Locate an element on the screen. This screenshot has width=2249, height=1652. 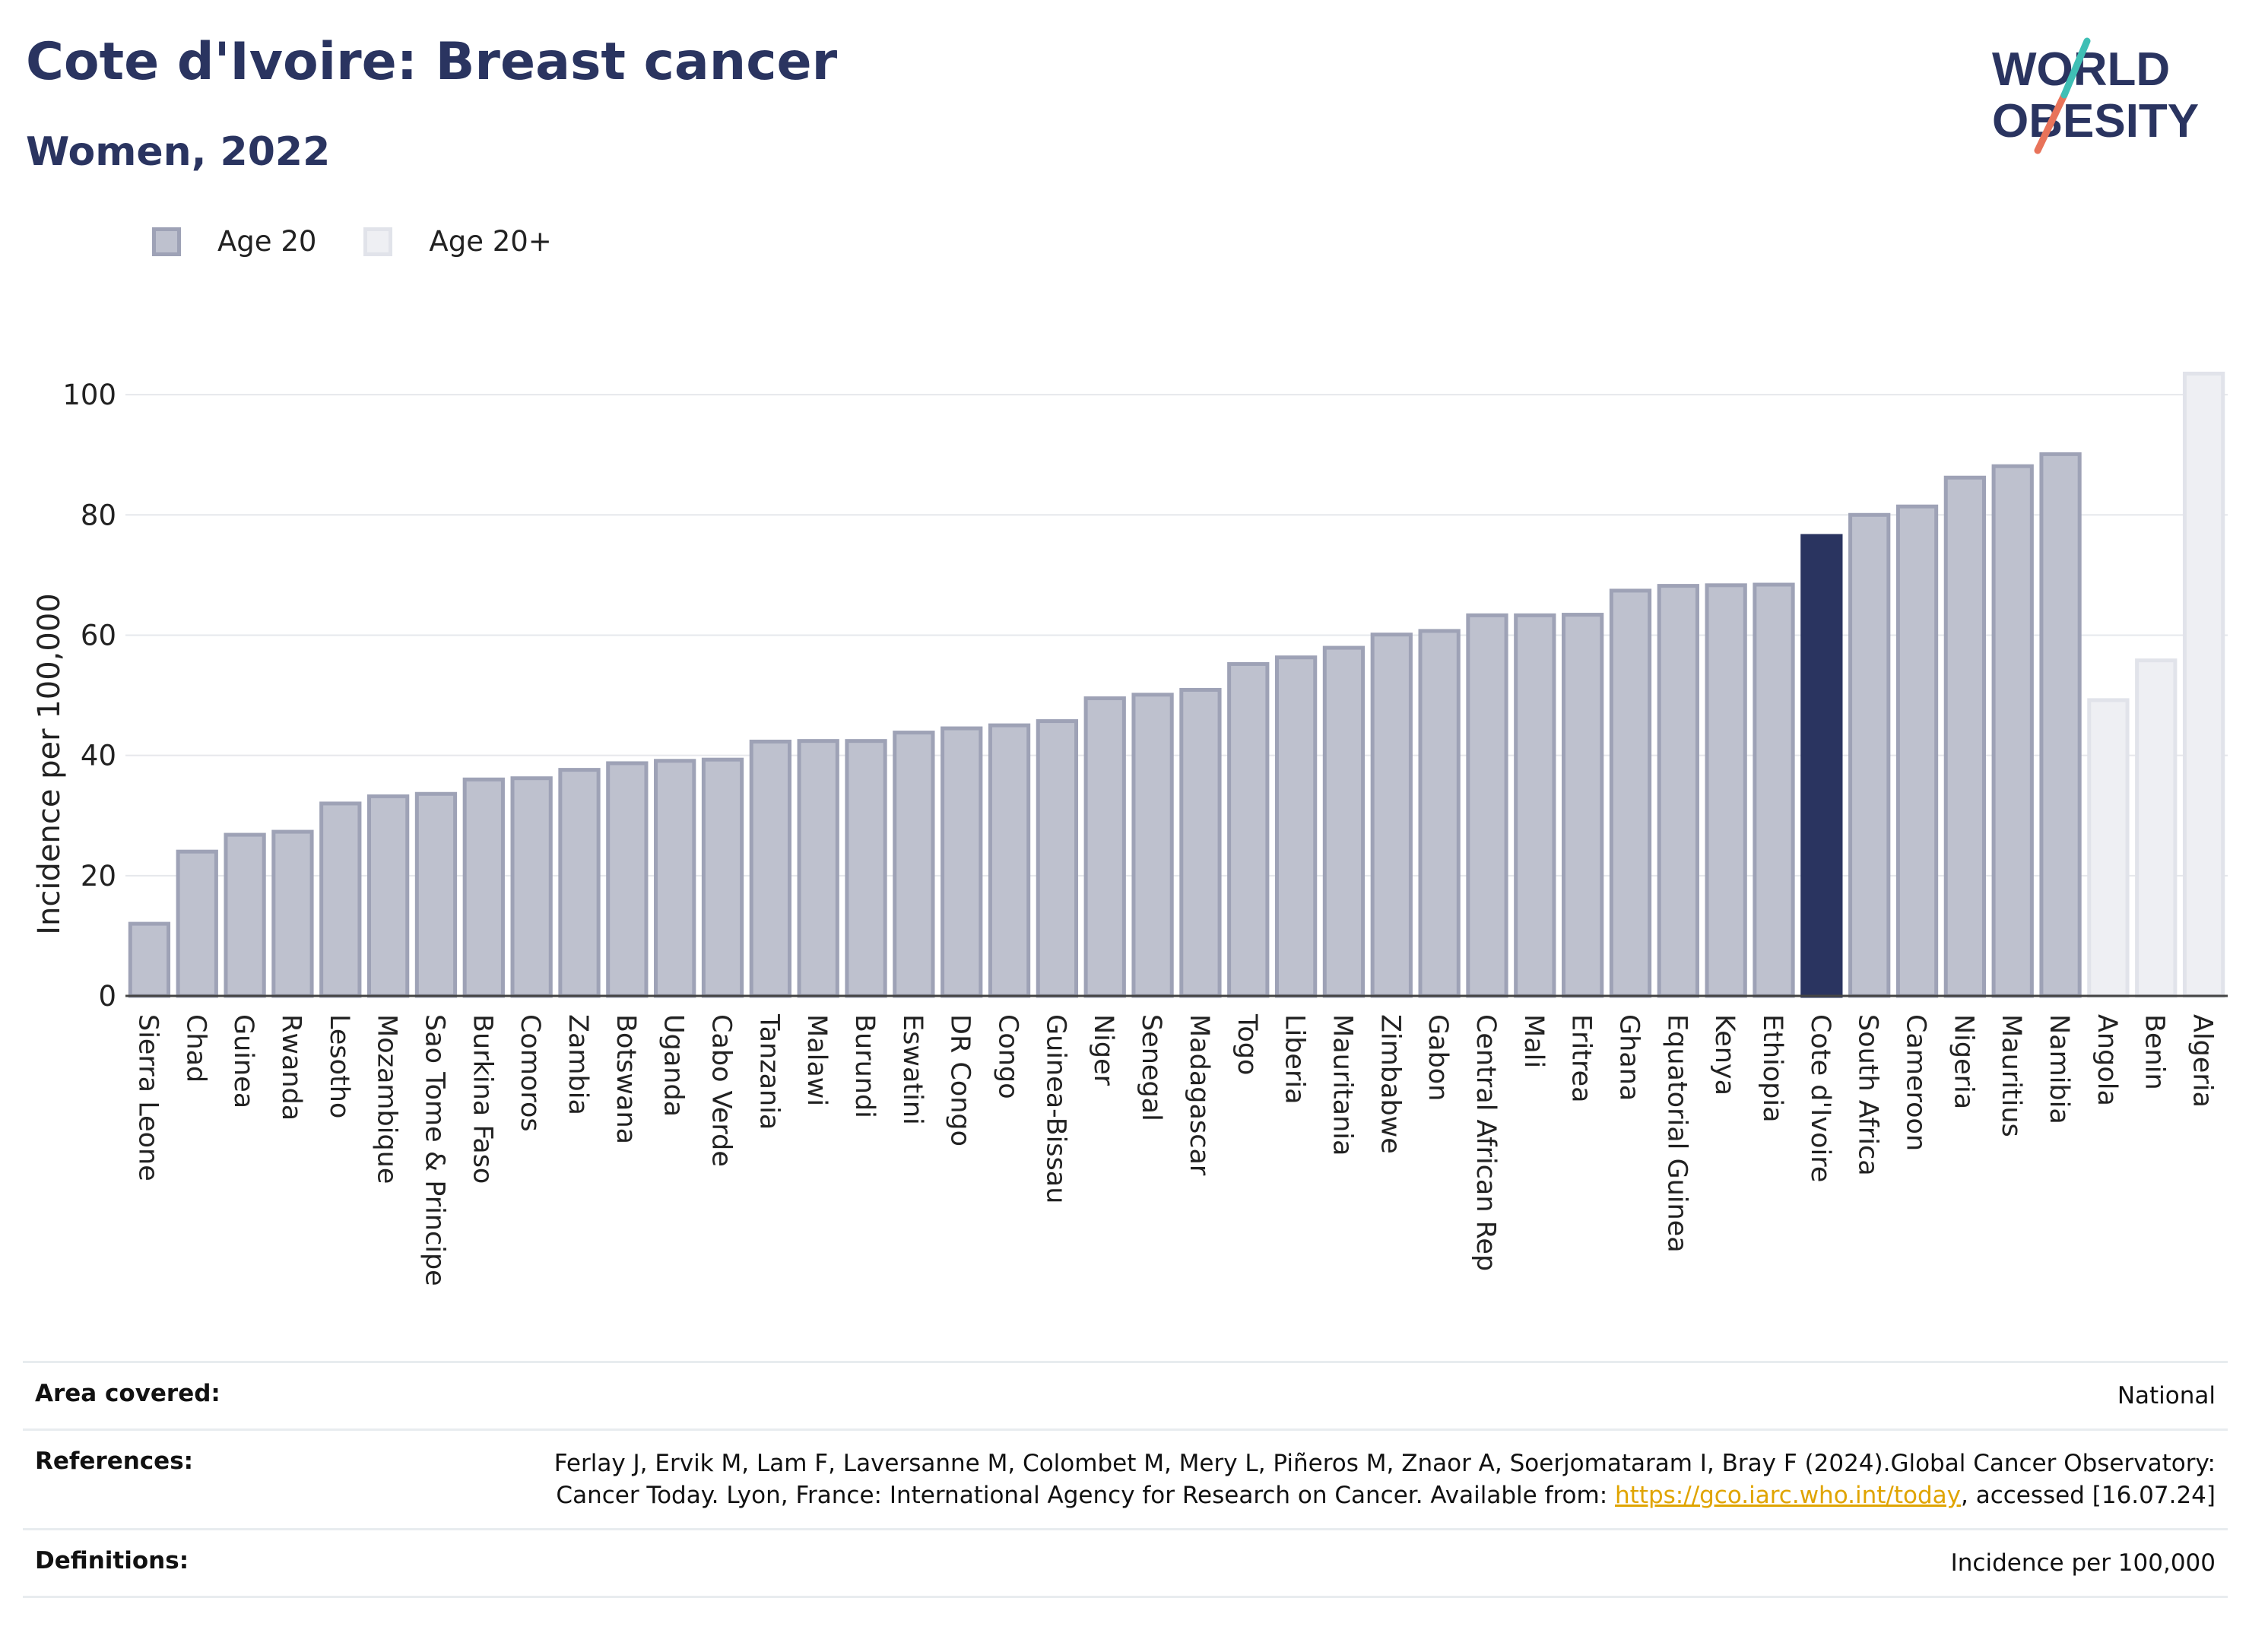
bar-uganda is located at coordinates (675, 878).